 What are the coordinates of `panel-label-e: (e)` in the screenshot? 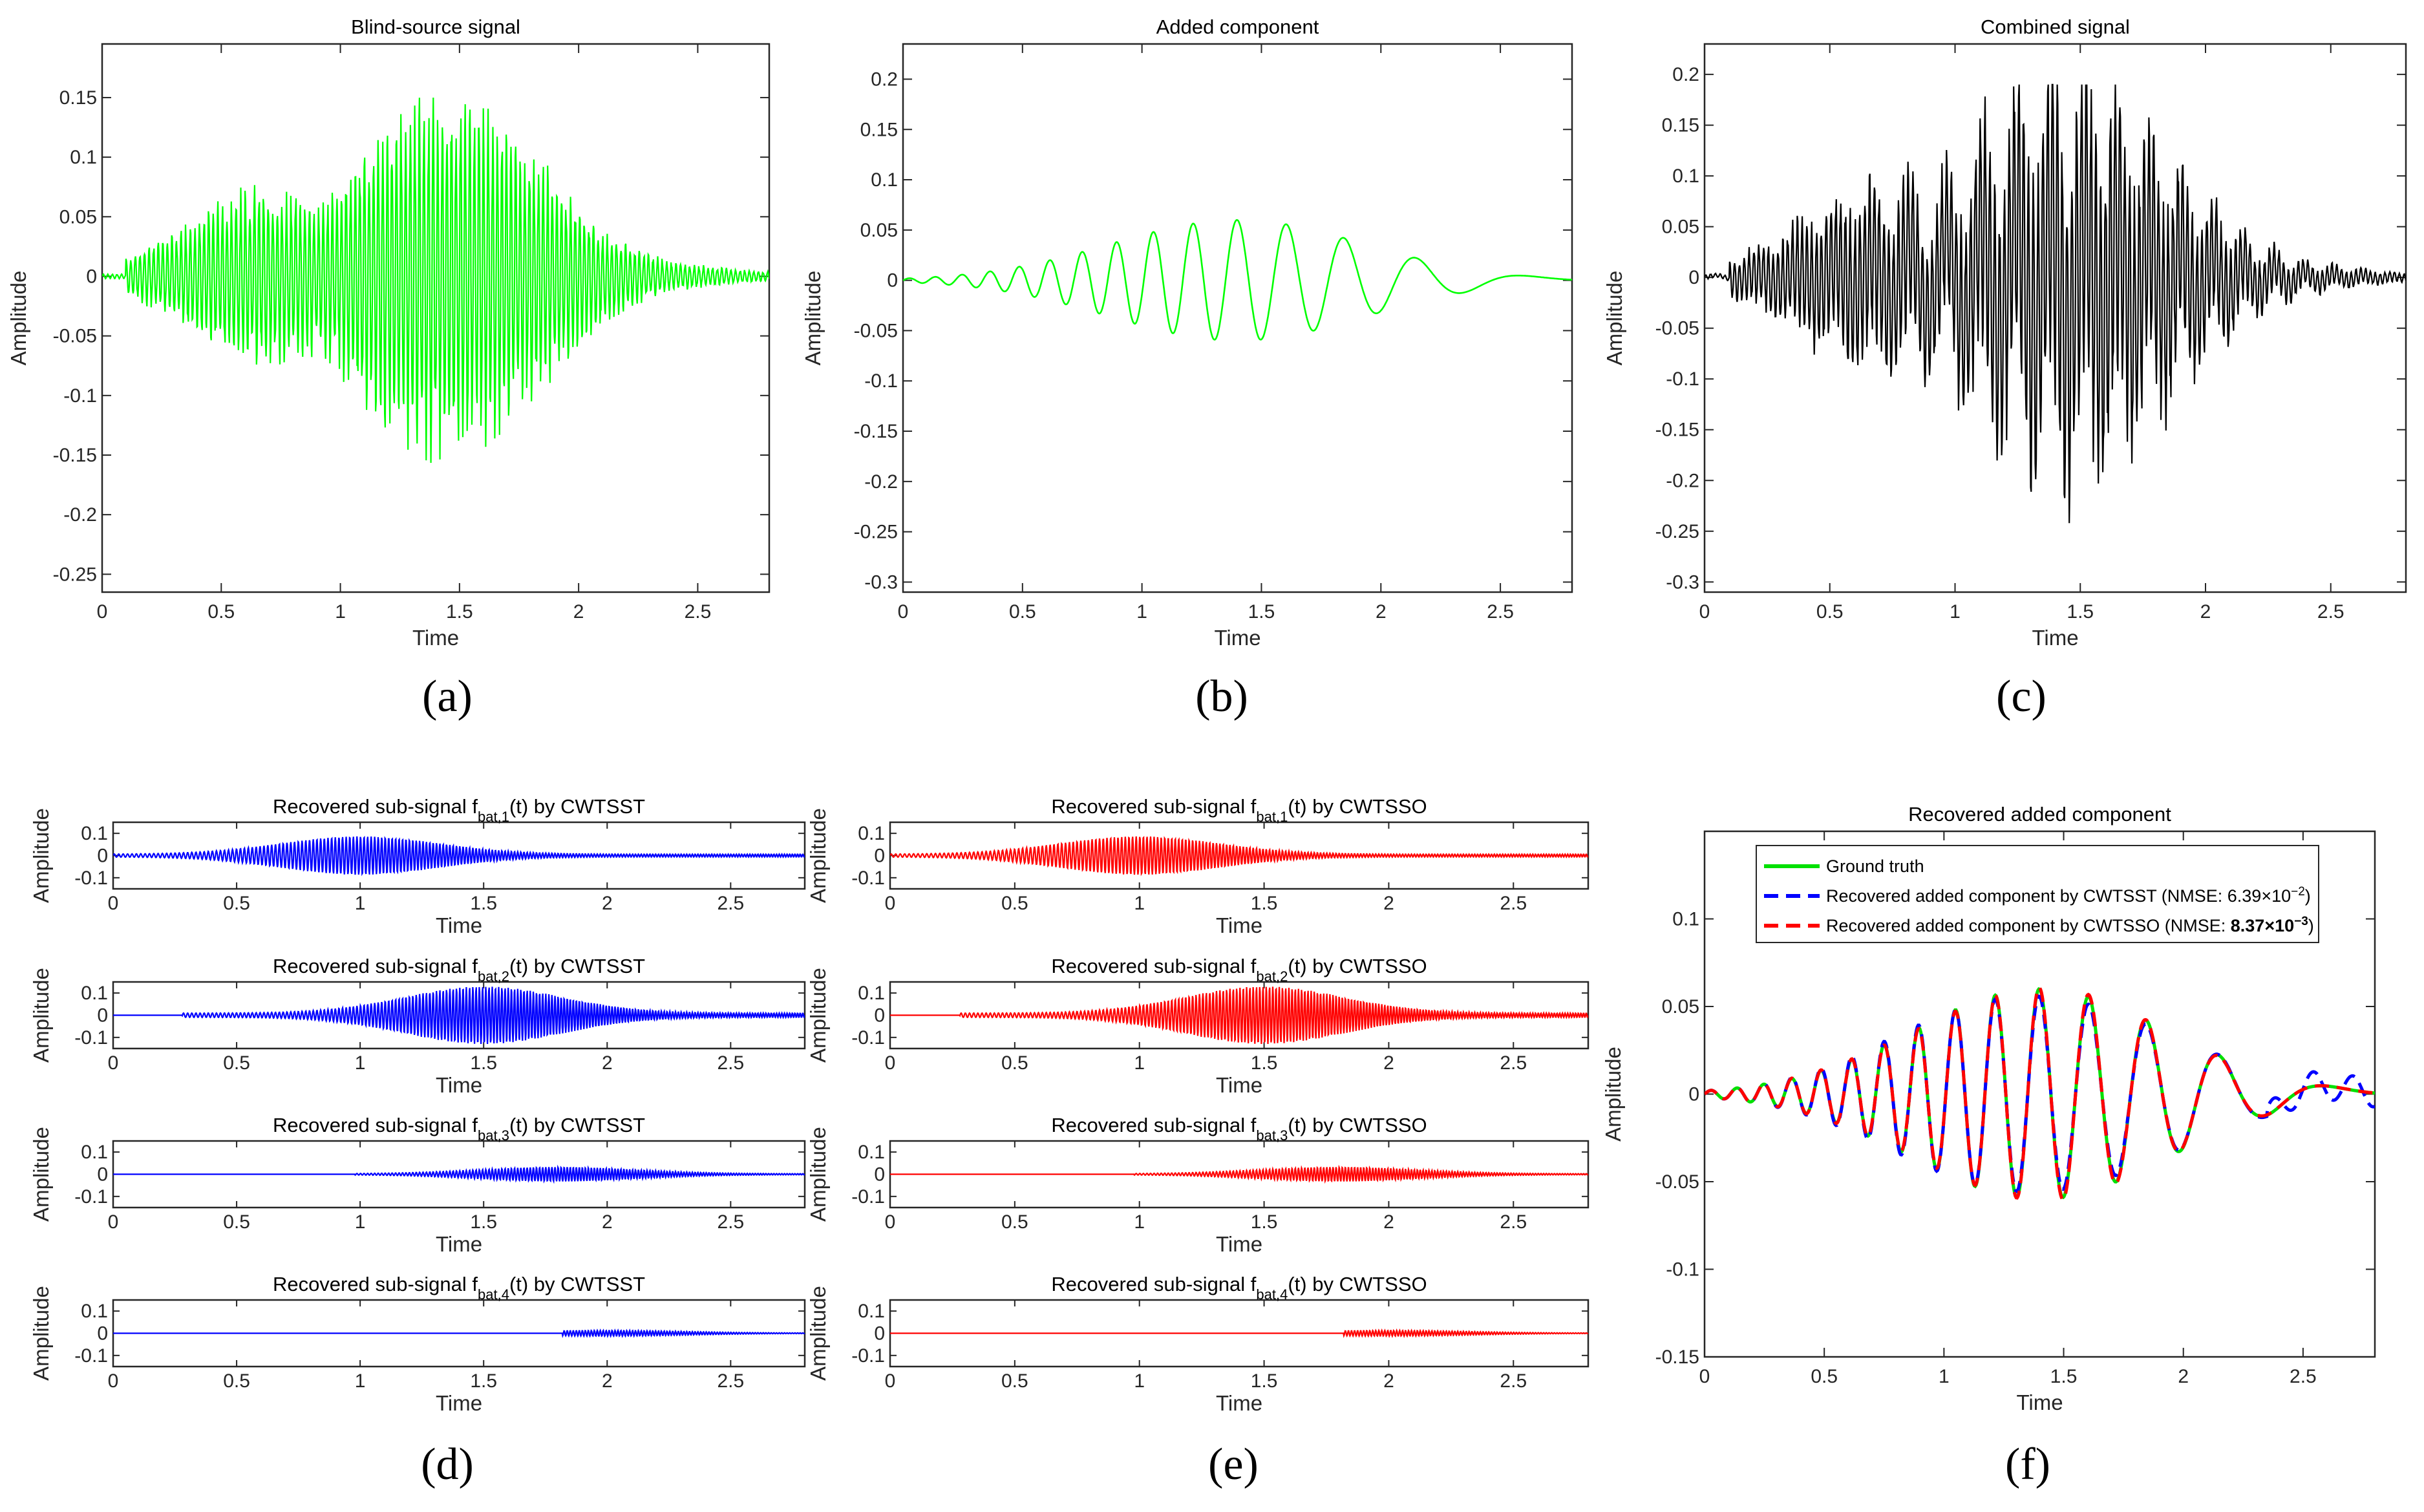 It's located at (1233, 1464).